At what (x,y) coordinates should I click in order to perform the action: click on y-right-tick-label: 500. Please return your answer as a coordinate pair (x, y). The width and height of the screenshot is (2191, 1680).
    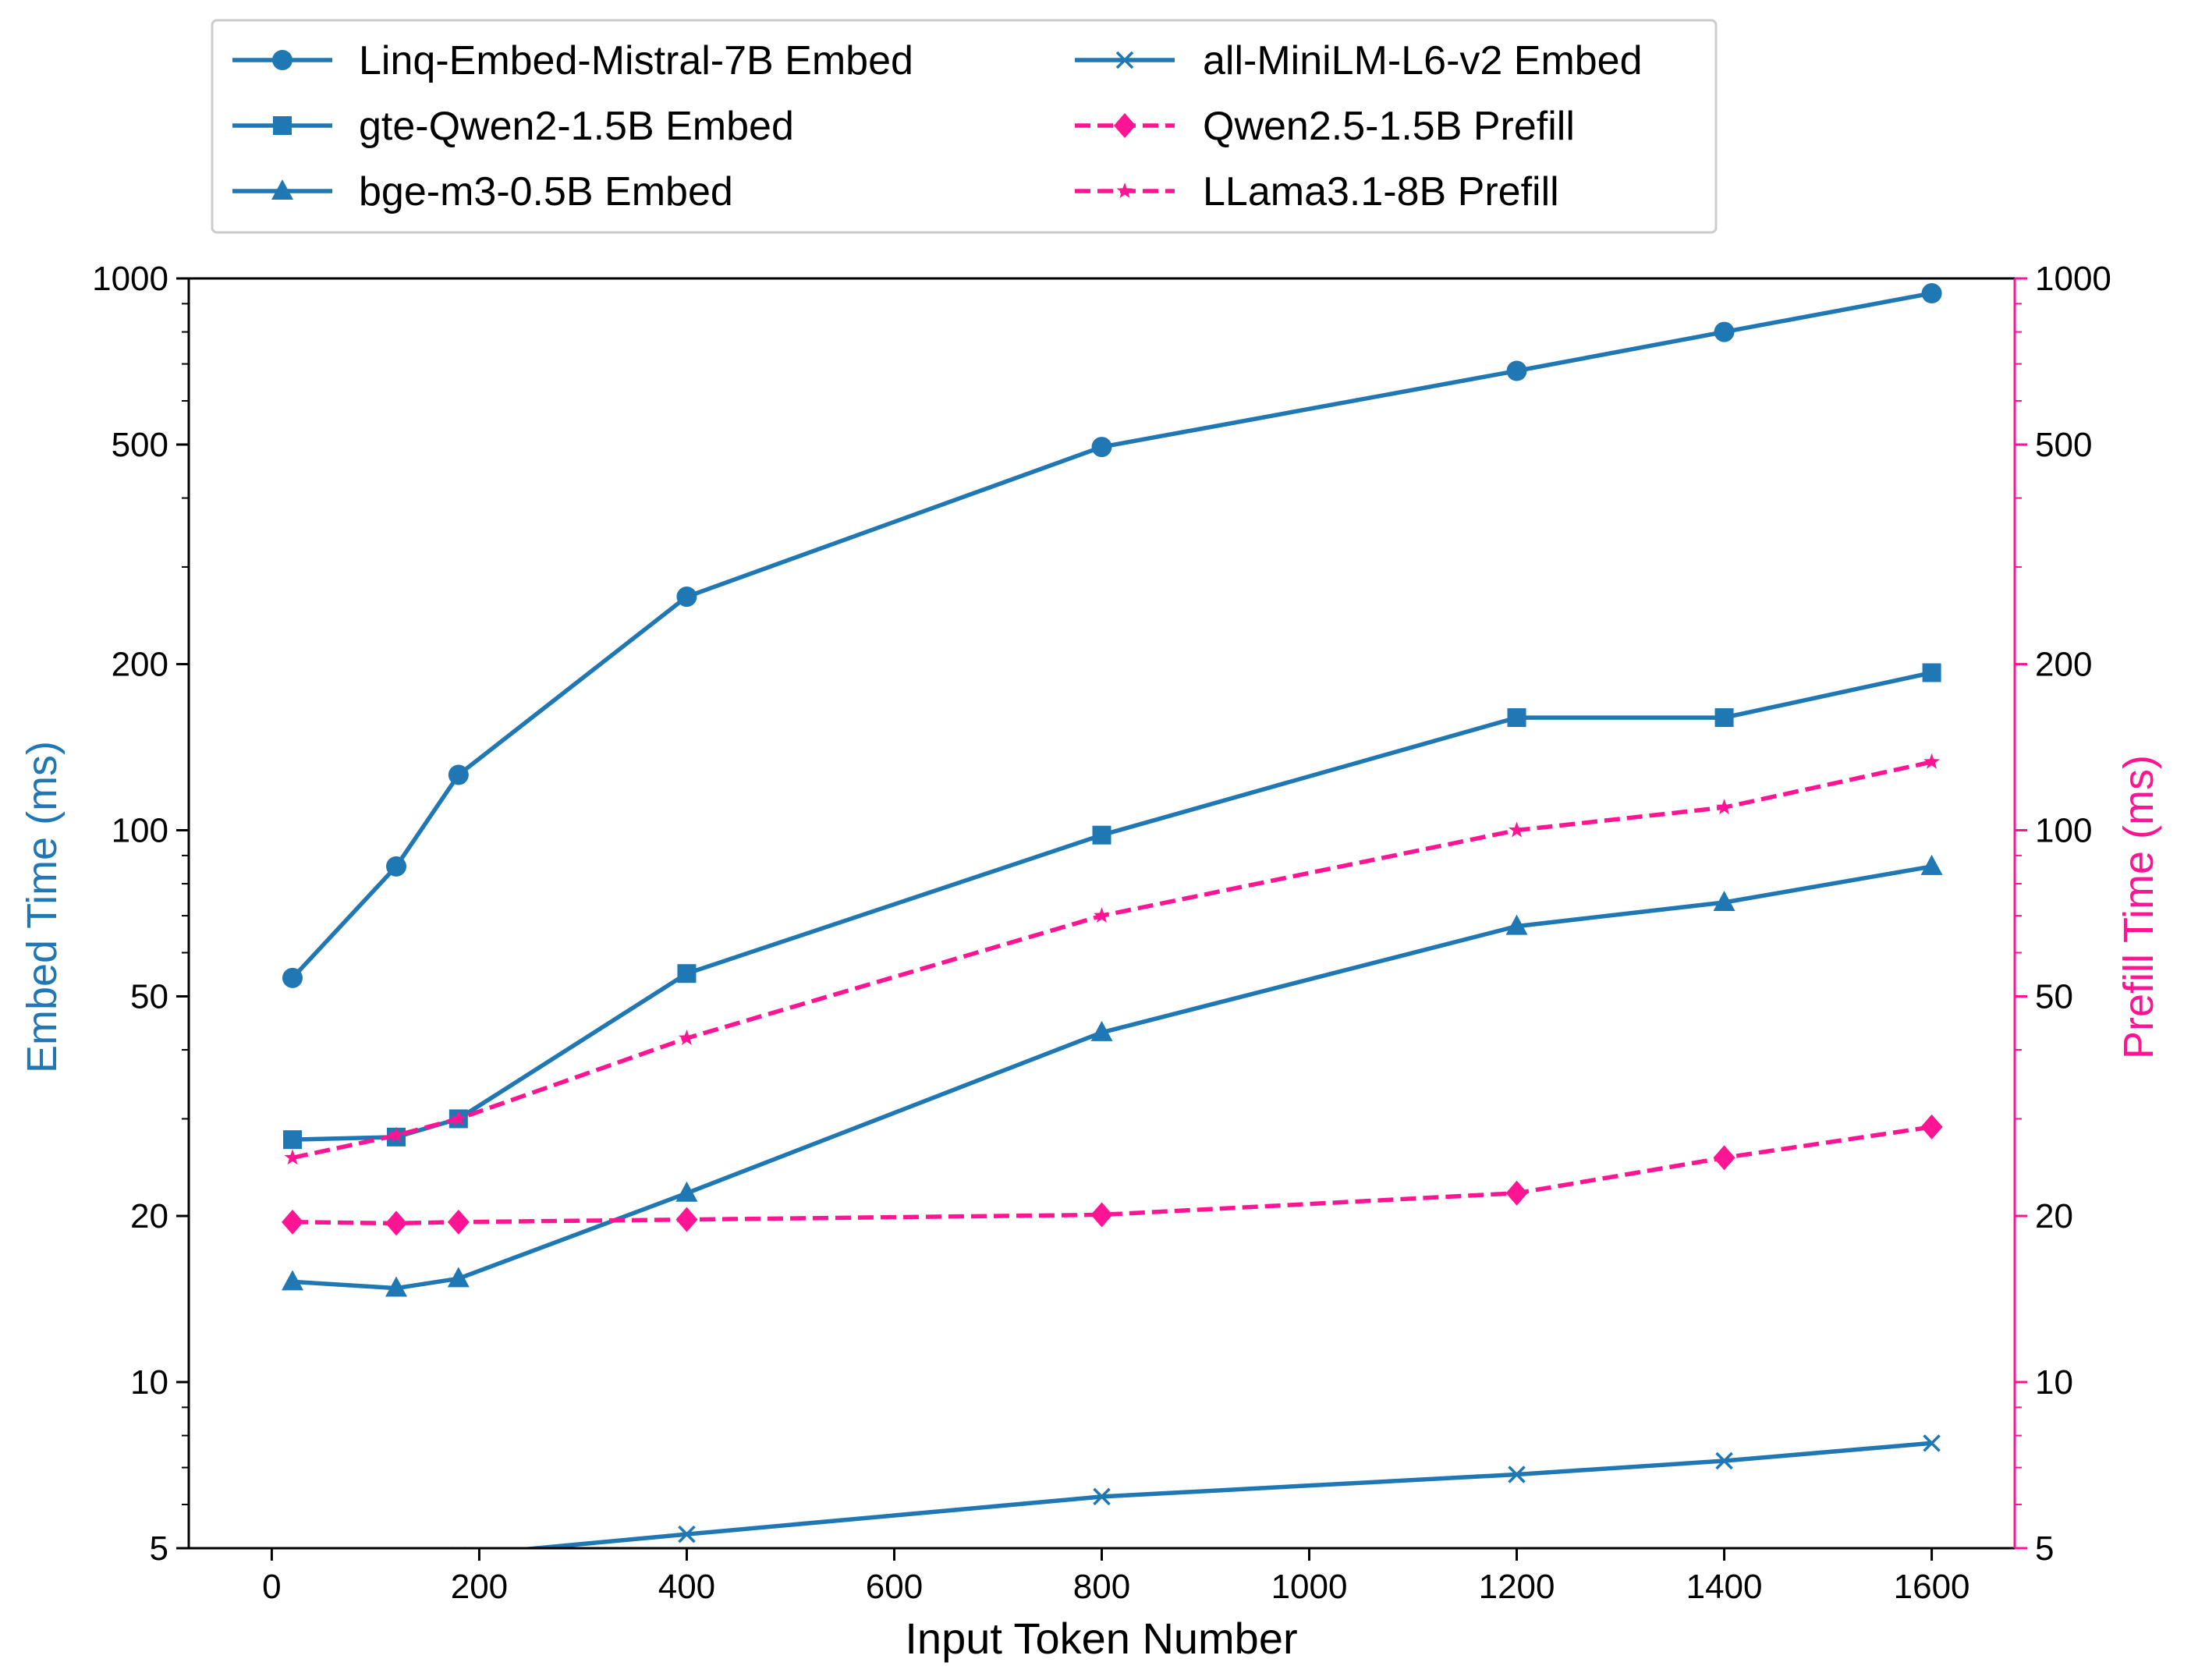
    Looking at the image, I should click on (2063, 445).